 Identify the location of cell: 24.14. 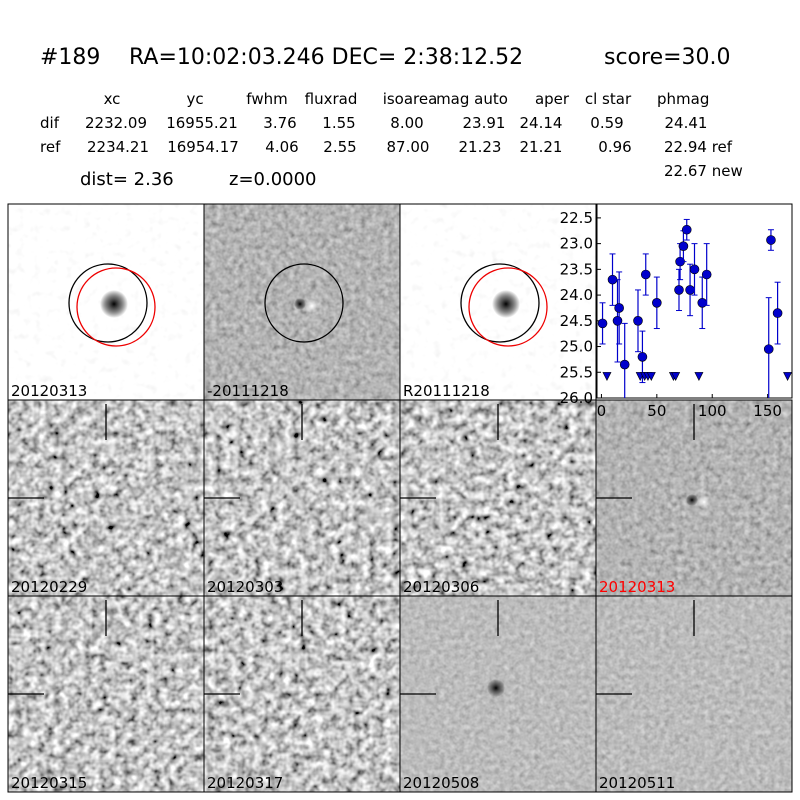
(541, 123).